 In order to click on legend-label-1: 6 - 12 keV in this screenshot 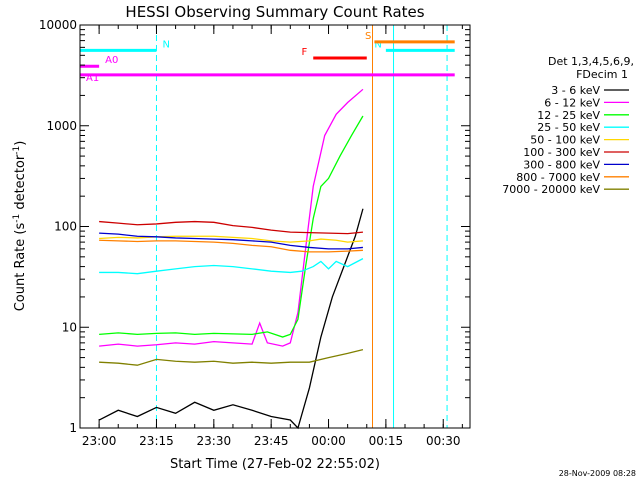, I will do `click(572, 102)`.